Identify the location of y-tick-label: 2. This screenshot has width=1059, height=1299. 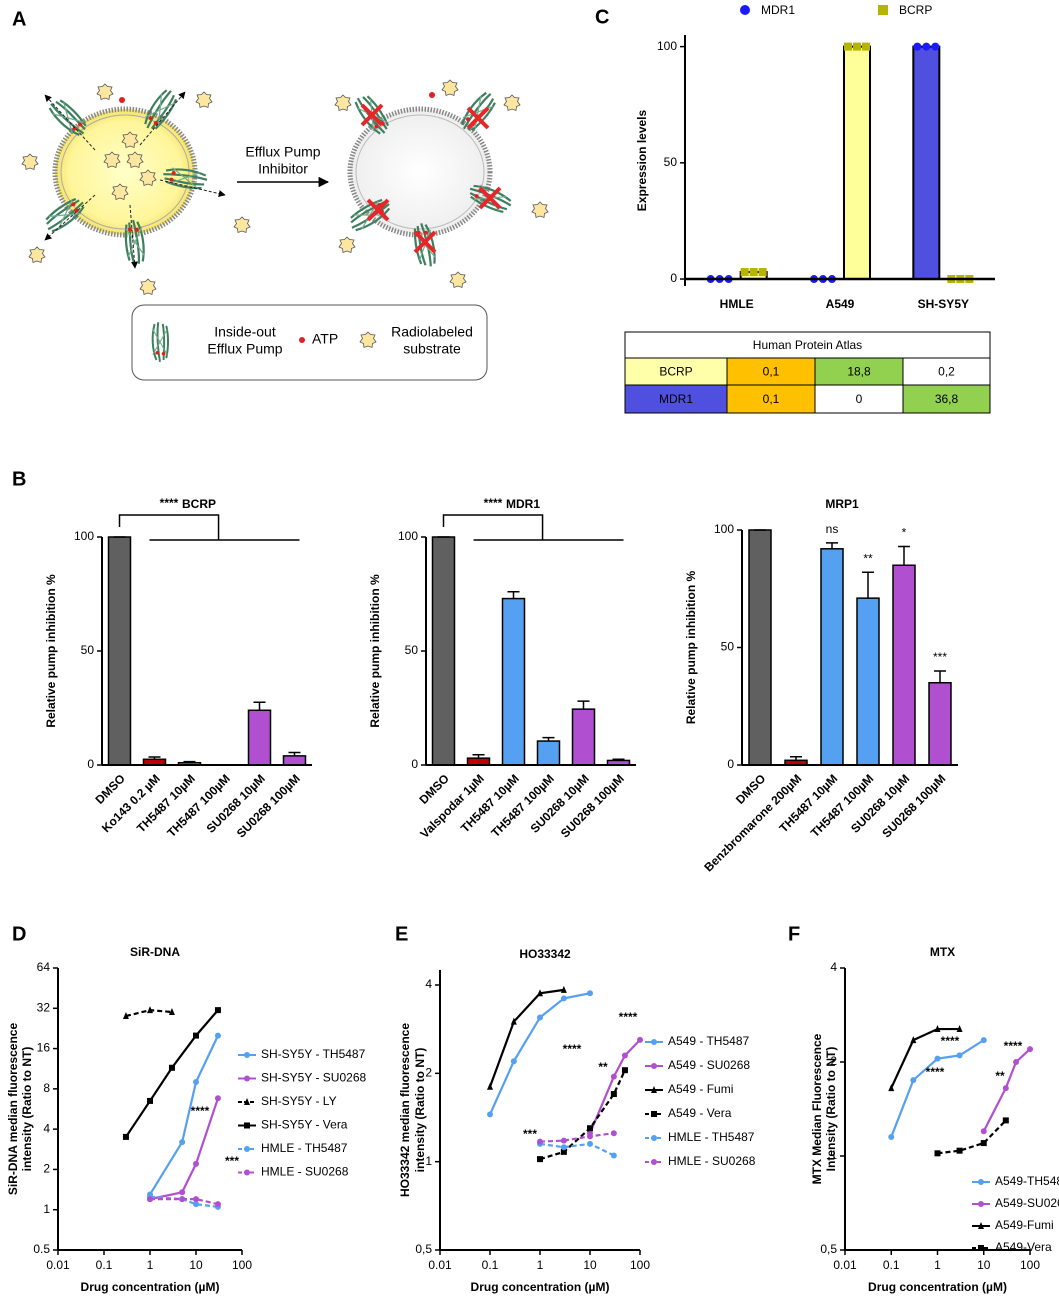
(833, 1061).